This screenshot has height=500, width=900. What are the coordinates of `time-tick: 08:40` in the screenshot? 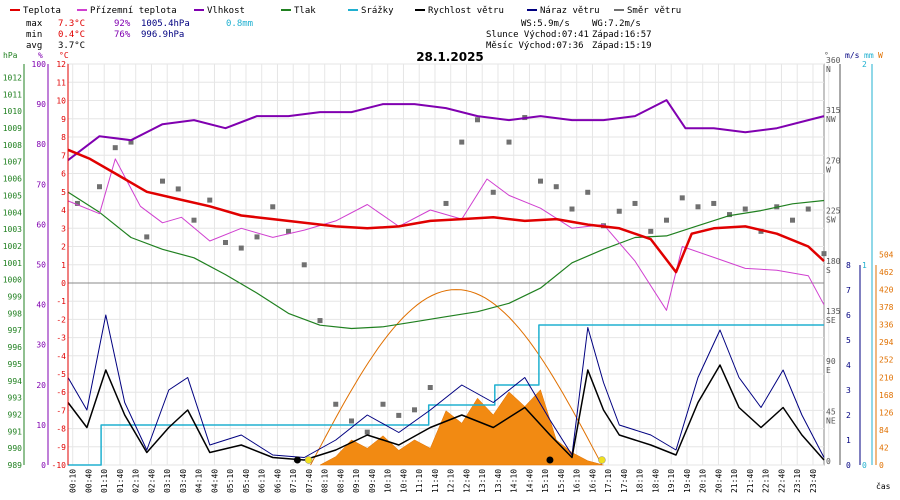 It's located at (340, 481).